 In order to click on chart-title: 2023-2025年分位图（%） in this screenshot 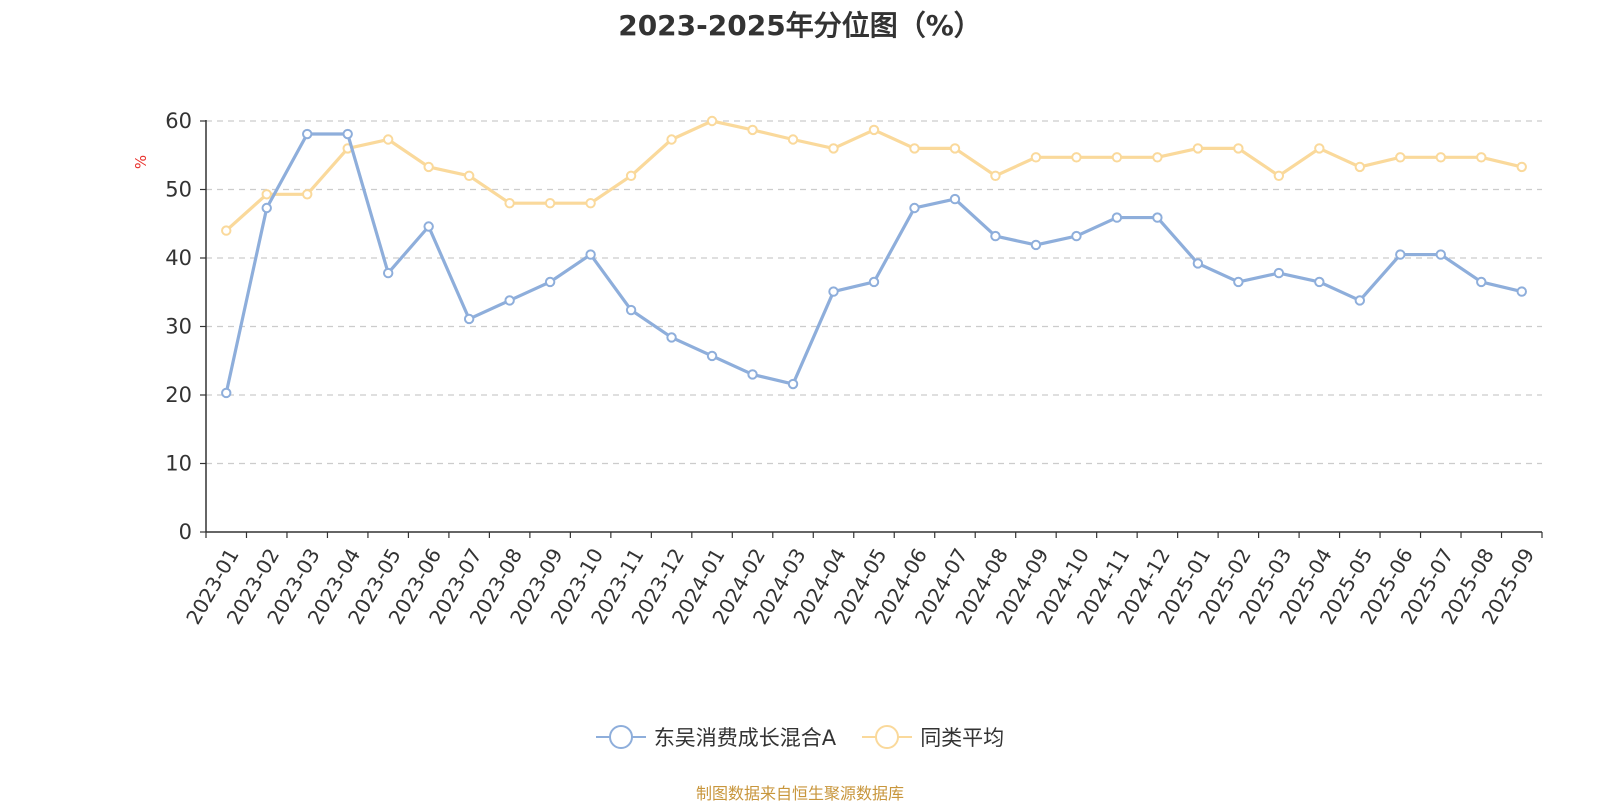, I will do `click(800, 25)`.